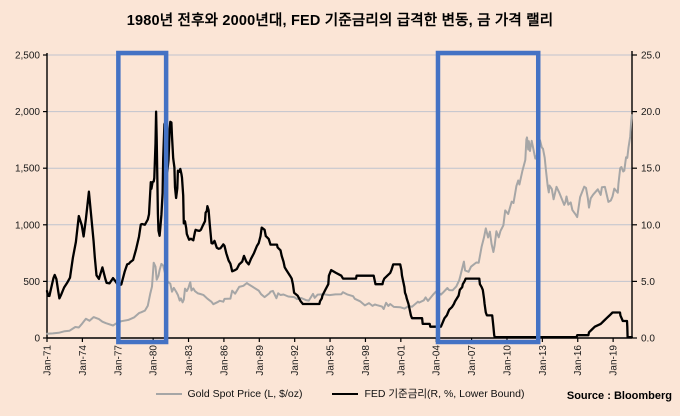 Image resolution: width=680 pixels, height=416 pixels. Describe the element at coordinates (543, 360) in the screenshot. I see `x-axis-tick-label: Jan-13` at that location.